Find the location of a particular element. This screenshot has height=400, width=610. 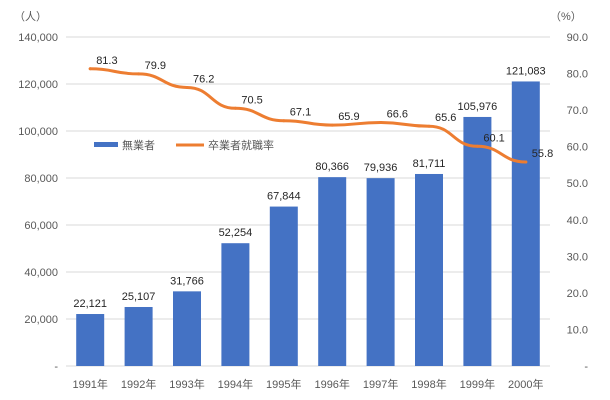

line-data-label: 81.3 is located at coordinates (106, 61).